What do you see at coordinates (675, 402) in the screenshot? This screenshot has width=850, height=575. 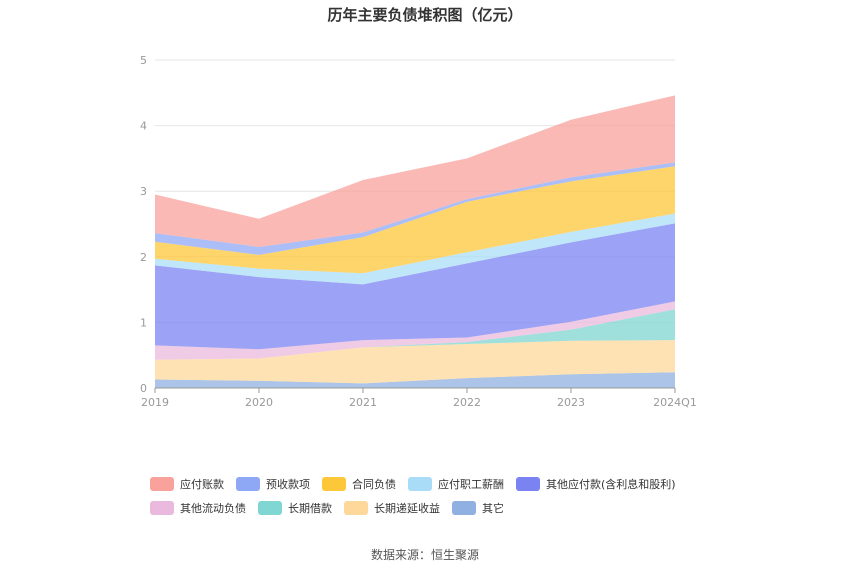 I see `x-tick-label: 2024Q1` at bounding box center [675, 402].